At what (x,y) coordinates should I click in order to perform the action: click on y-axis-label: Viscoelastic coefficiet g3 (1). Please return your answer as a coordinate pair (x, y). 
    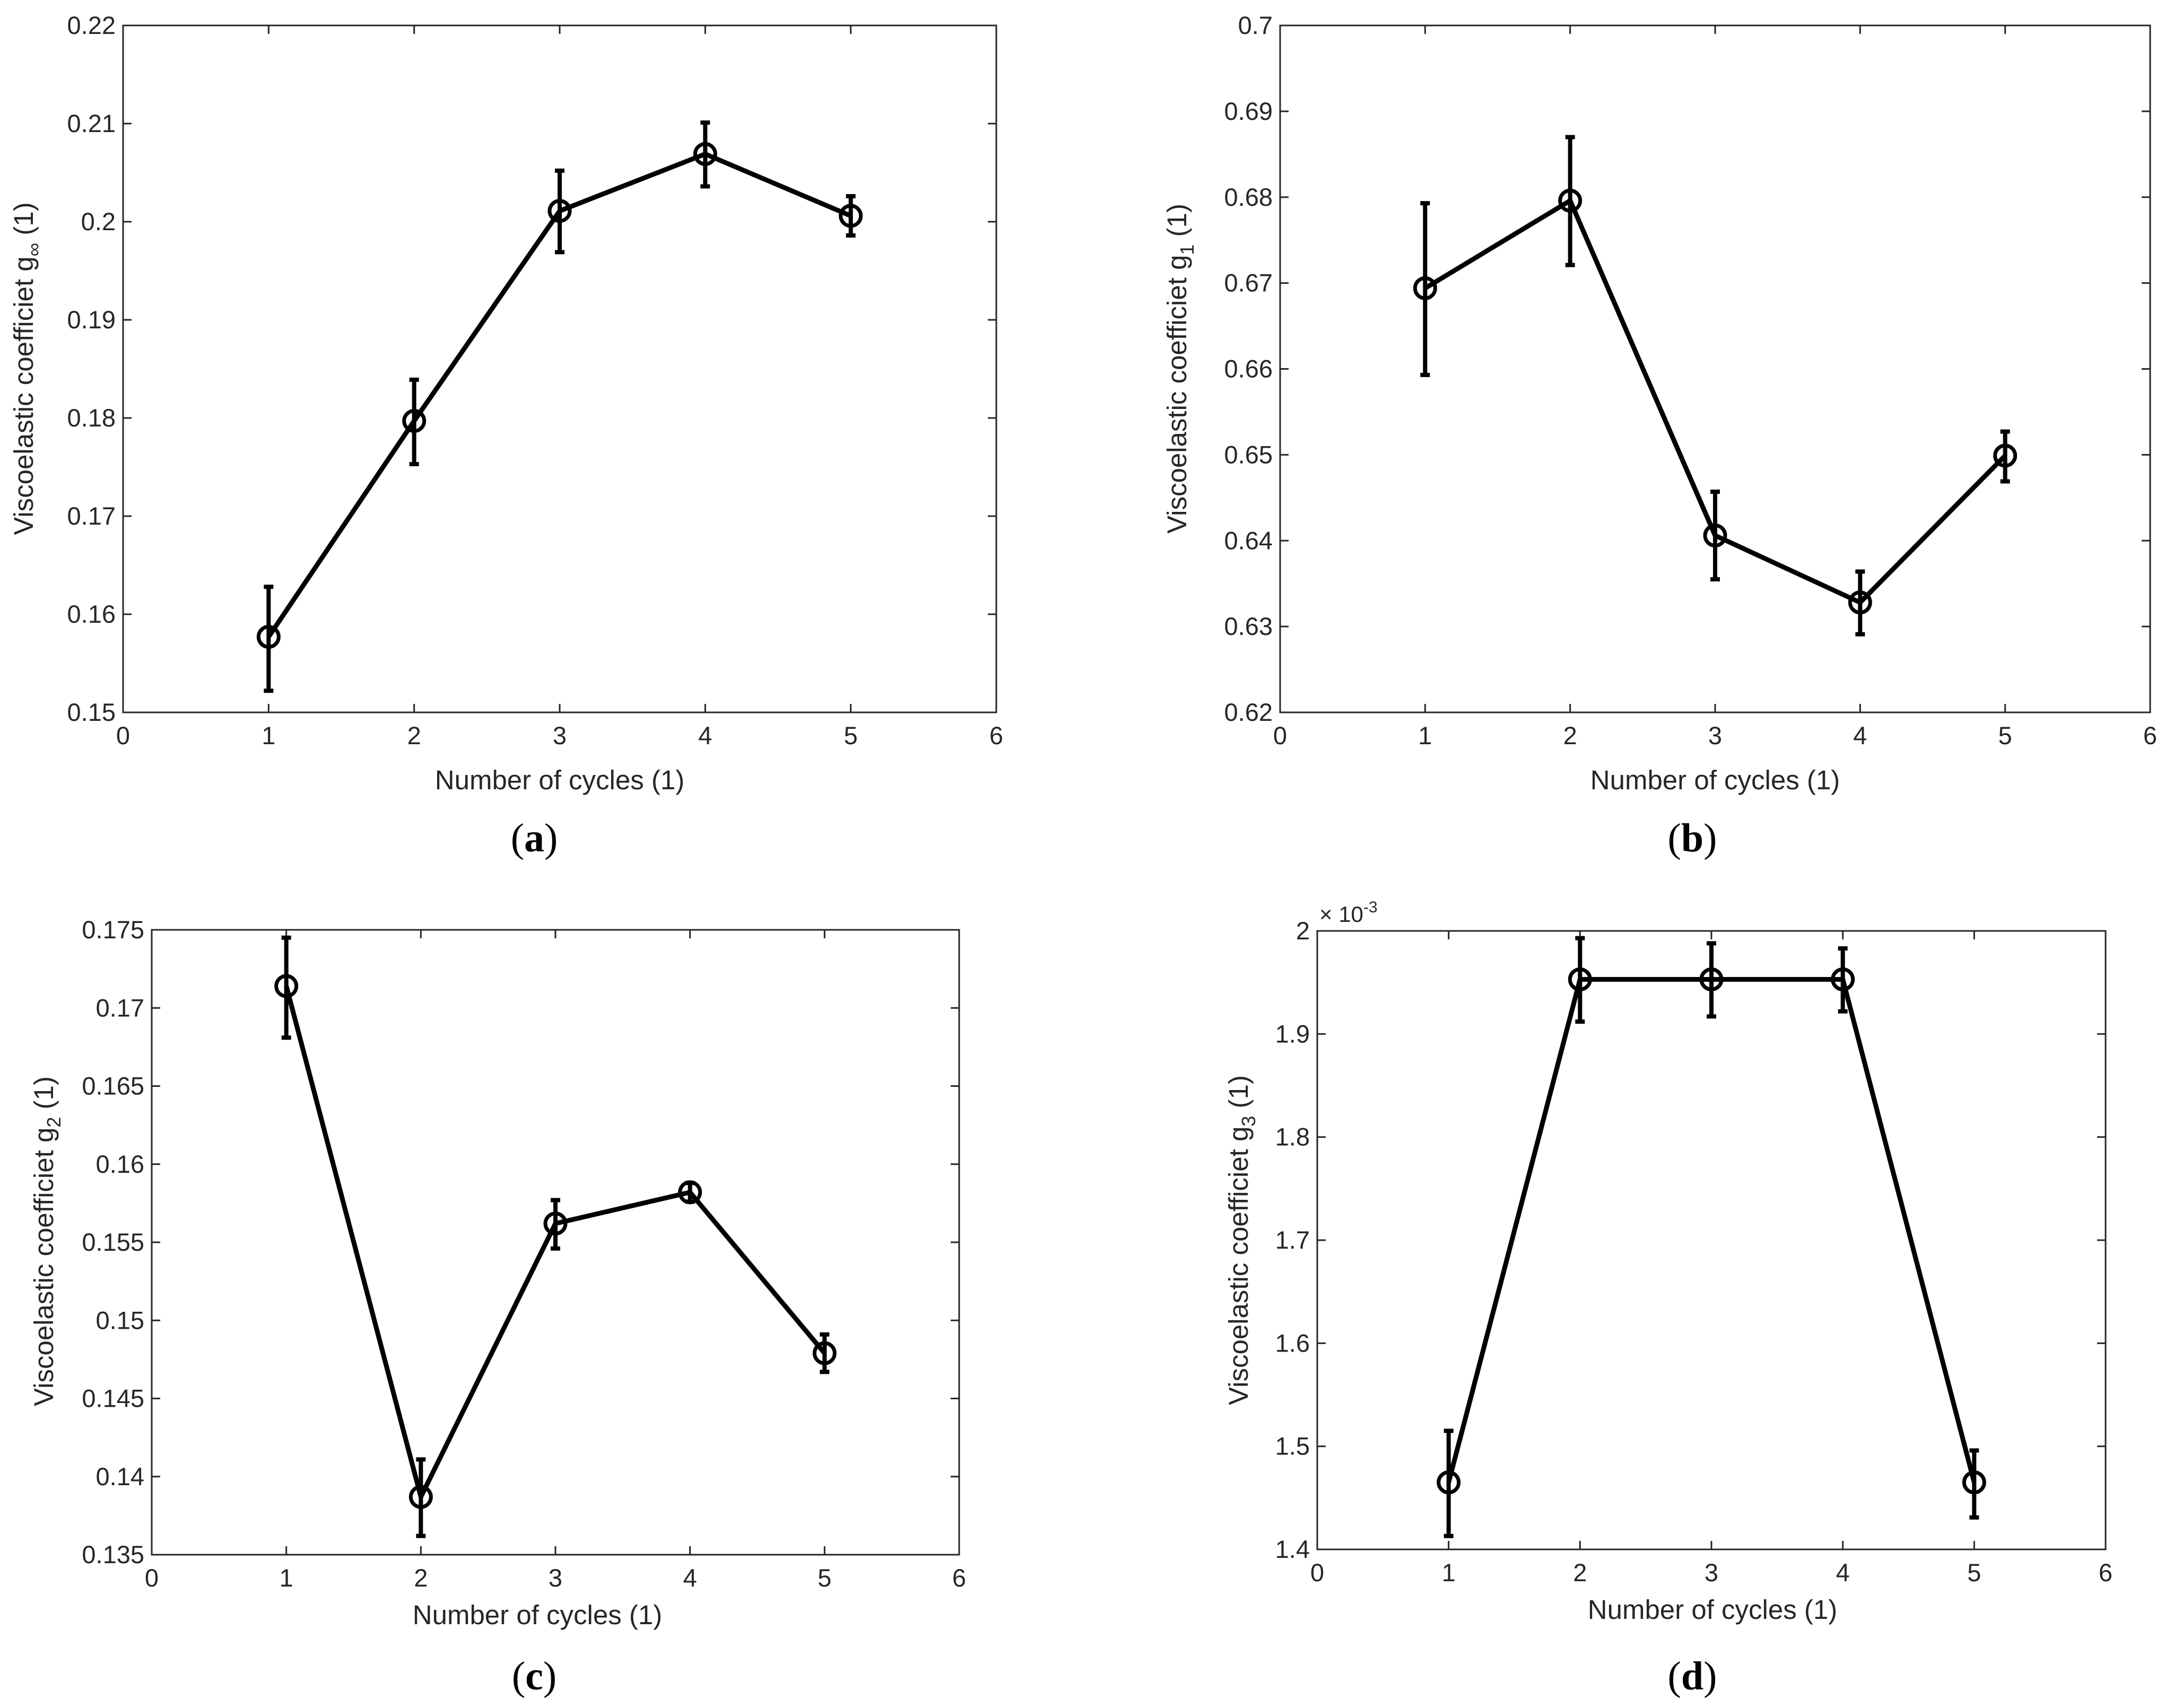
    Looking at the image, I should click on (1241, 1240).